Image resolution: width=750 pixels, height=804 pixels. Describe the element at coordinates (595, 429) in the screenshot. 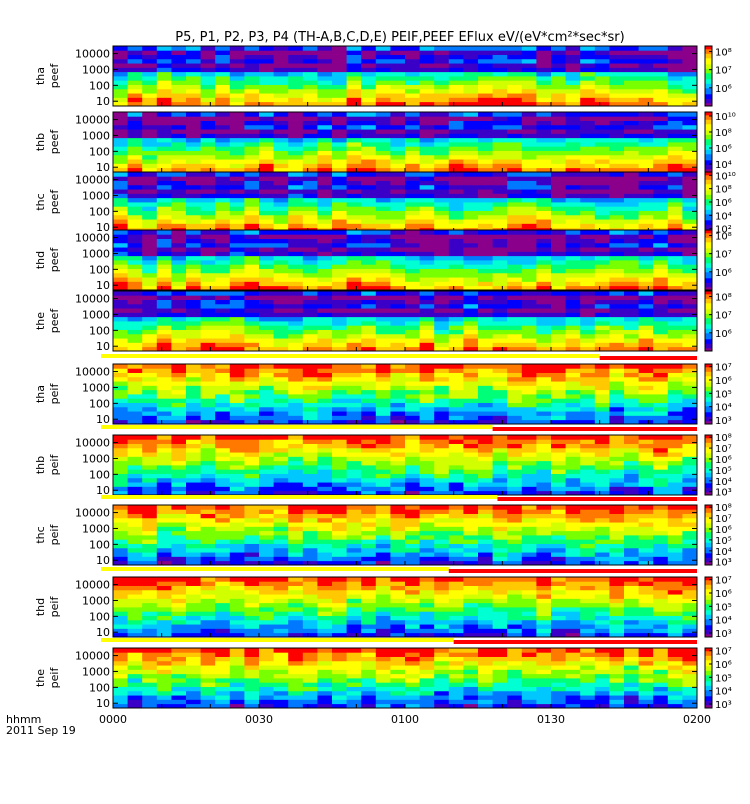

I see `flag-bar-segment` at that location.